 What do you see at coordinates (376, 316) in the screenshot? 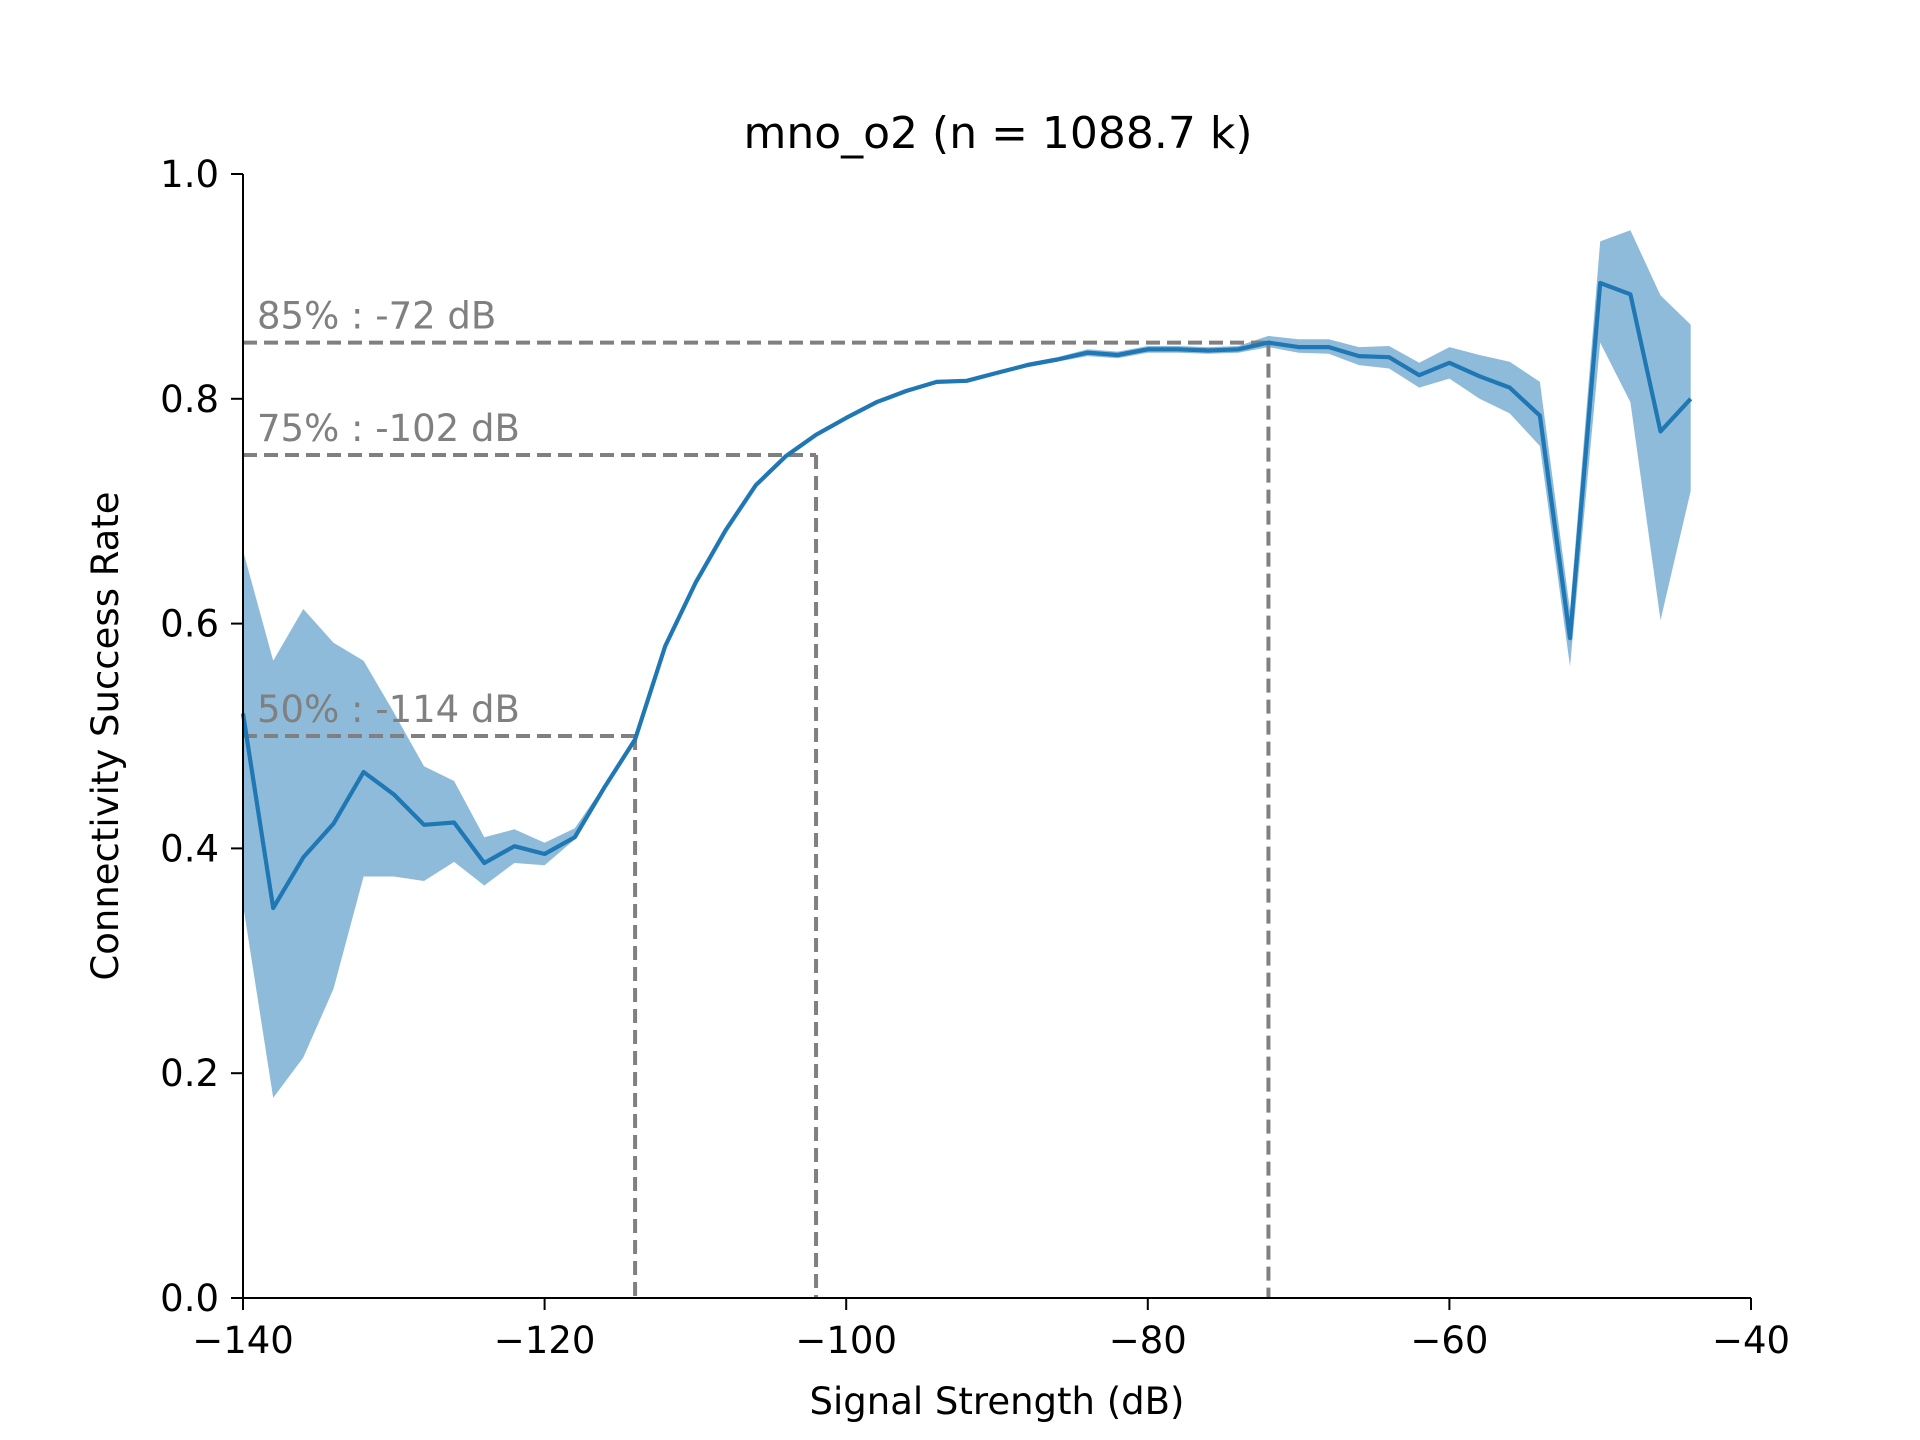
I see `threshold-label: 85% : -72 dB` at bounding box center [376, 316].